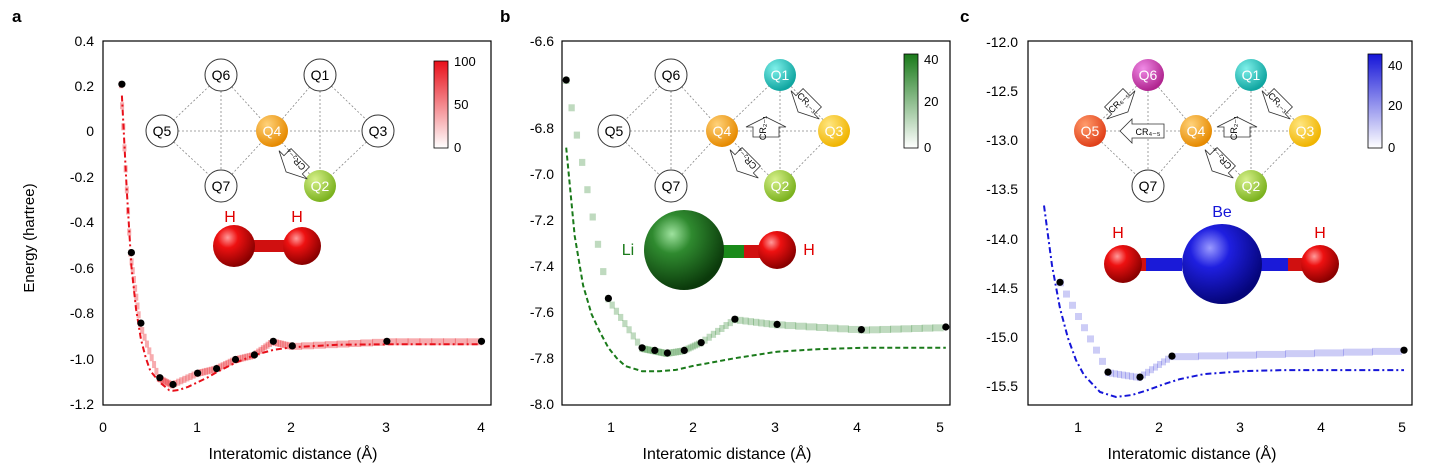 This screenshot has width=1451, height=473. Describe the element at coordinates (1123, 264) in the screenshot. I see `hydrogen-atom` at that location.